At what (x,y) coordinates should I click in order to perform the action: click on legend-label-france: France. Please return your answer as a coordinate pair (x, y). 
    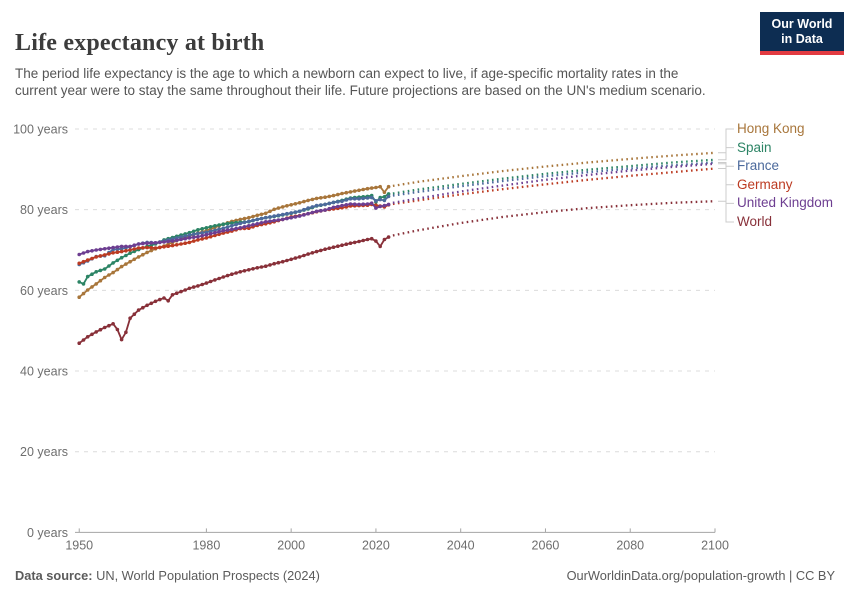
    Looking at the image, I should click on (758, 166).